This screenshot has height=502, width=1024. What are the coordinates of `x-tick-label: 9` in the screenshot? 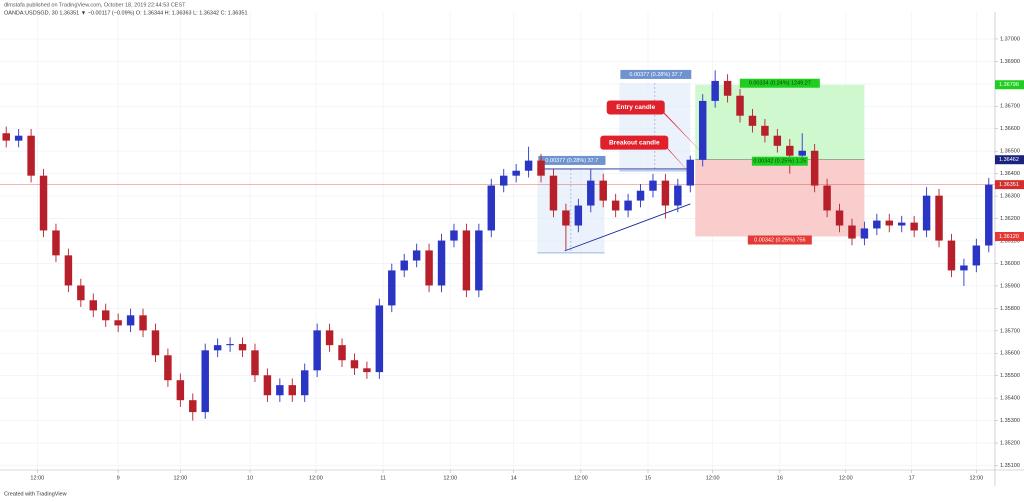 It's located at (118, 478).